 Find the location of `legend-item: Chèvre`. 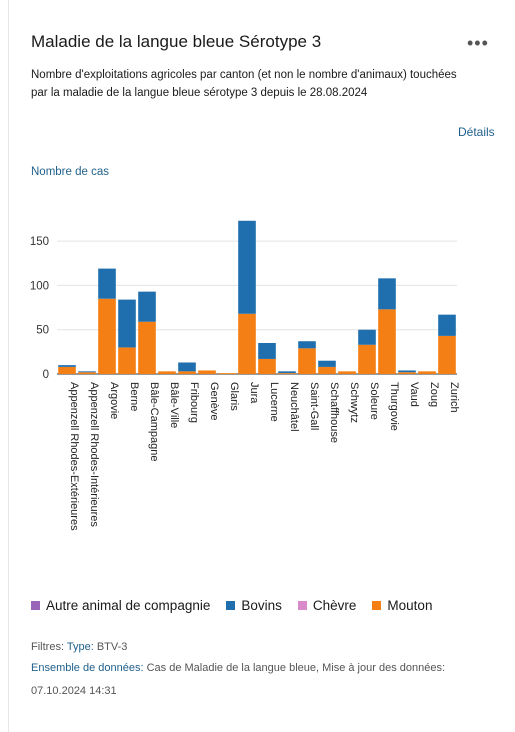

legend-item: Chèvre is located at coordinates (327, 605).